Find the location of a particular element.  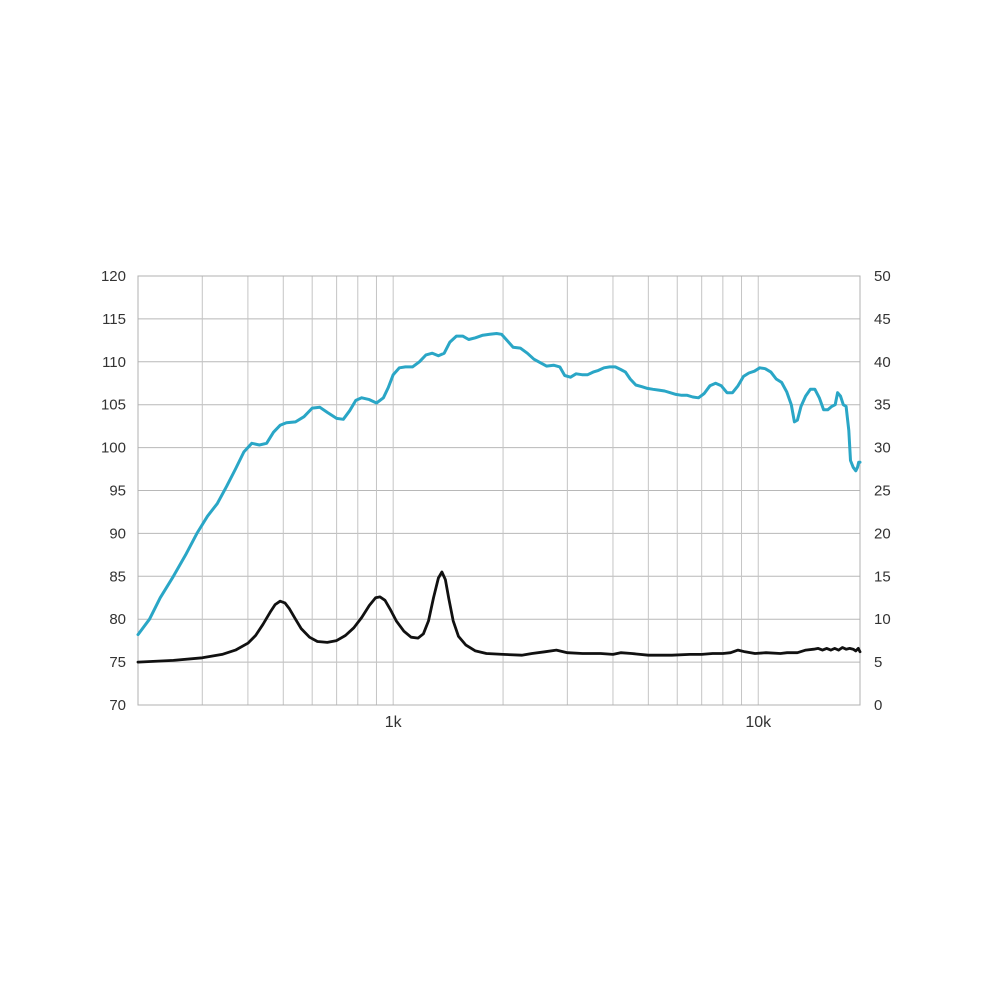

y-left-tick-label: 100 is located at coordinates (113, 448).